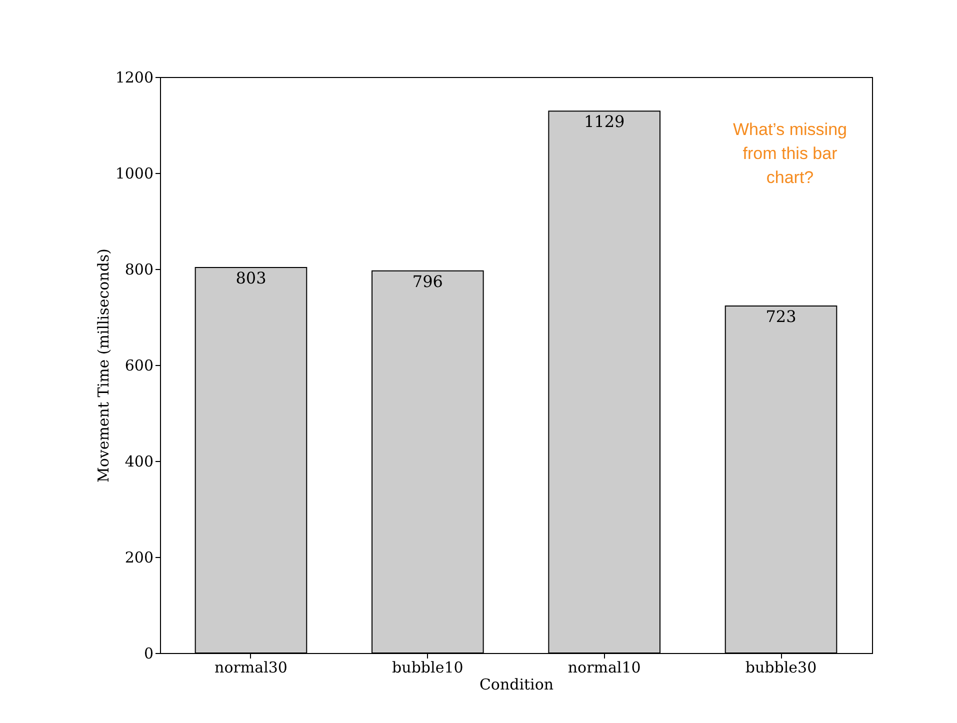  I want to click on data-label: 723, so click(781, 316).